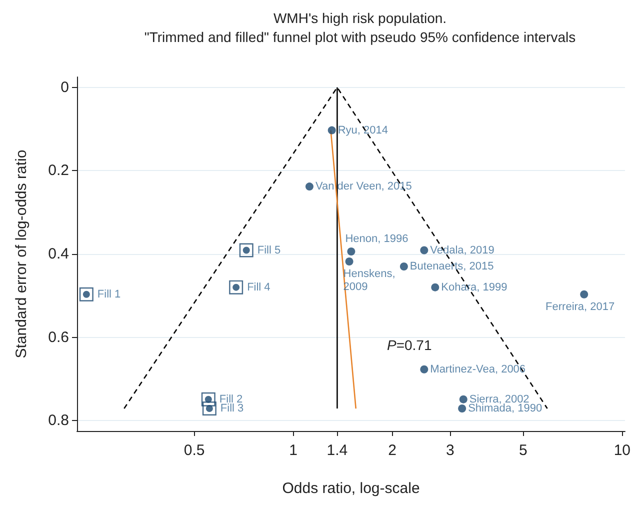 The height and width of the screenshot is (509, 635). What do you see at coordinates (293, 450) in the screenshot?
I see `x-tick-label: 1` at bounding box center [293, 450].